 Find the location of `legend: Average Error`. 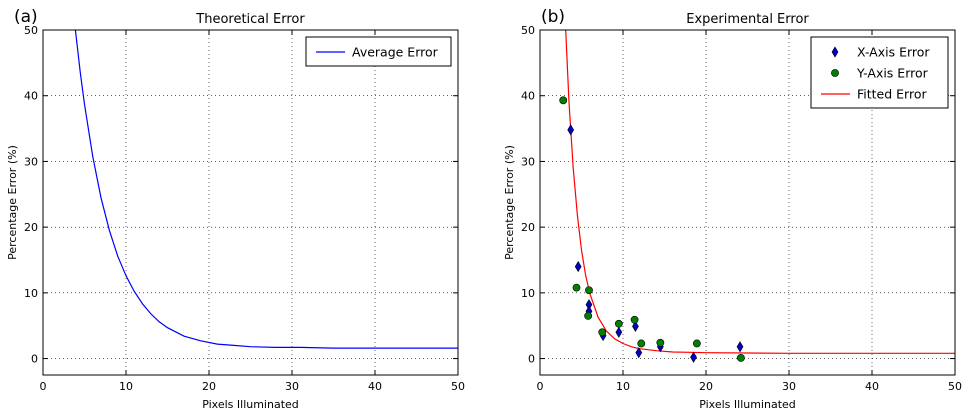

legend: Average Error is located at coordinates (378, 51).